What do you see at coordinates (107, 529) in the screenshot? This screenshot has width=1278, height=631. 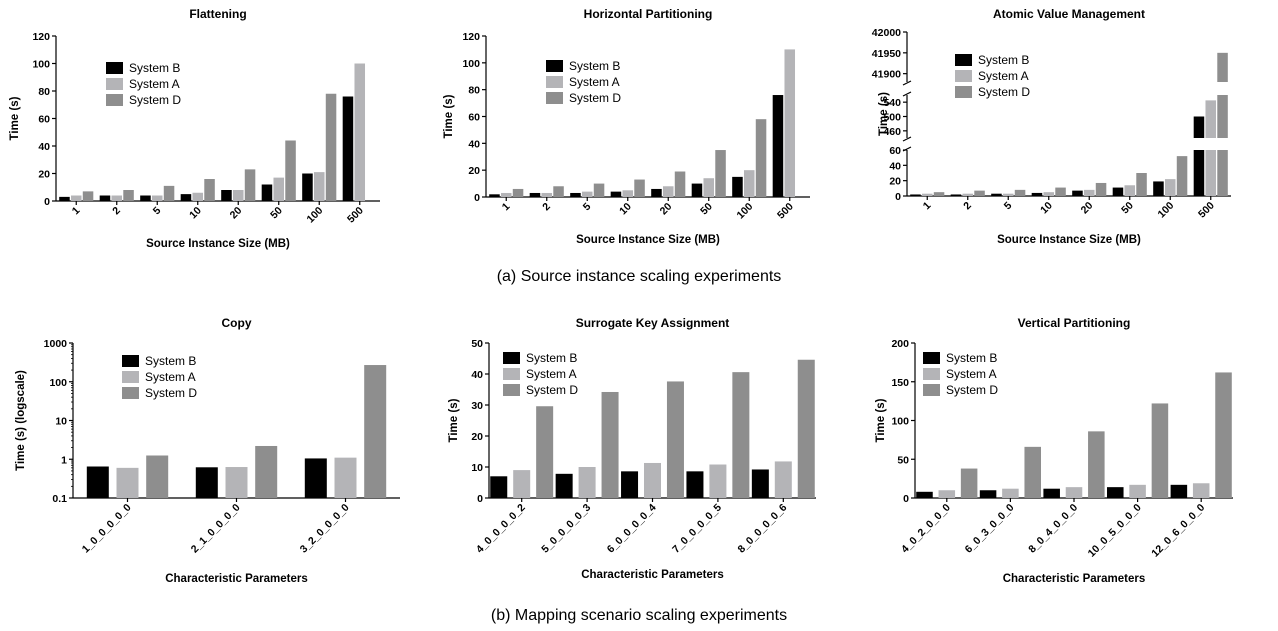 I see `x-tick-label: 1_0_0_0_0_0` at bounding box center [107, 529].